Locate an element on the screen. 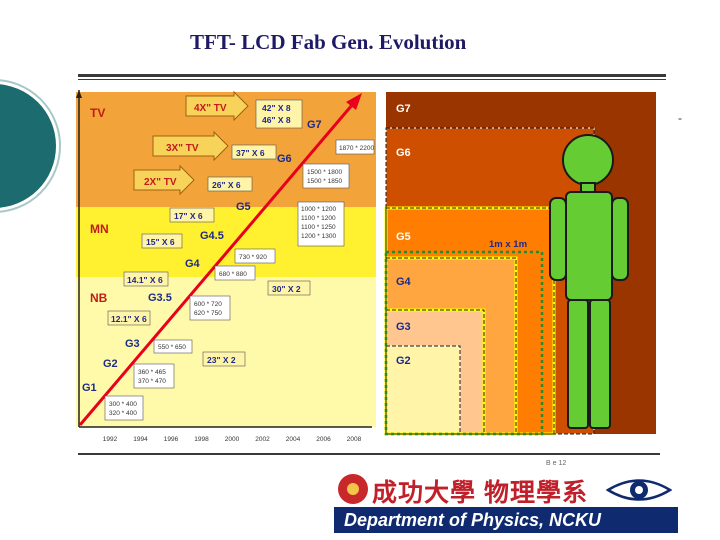 The height and width of the screenshot is (540, 720). svg-text: 15" X 6 is located at coordinates (160, 242).